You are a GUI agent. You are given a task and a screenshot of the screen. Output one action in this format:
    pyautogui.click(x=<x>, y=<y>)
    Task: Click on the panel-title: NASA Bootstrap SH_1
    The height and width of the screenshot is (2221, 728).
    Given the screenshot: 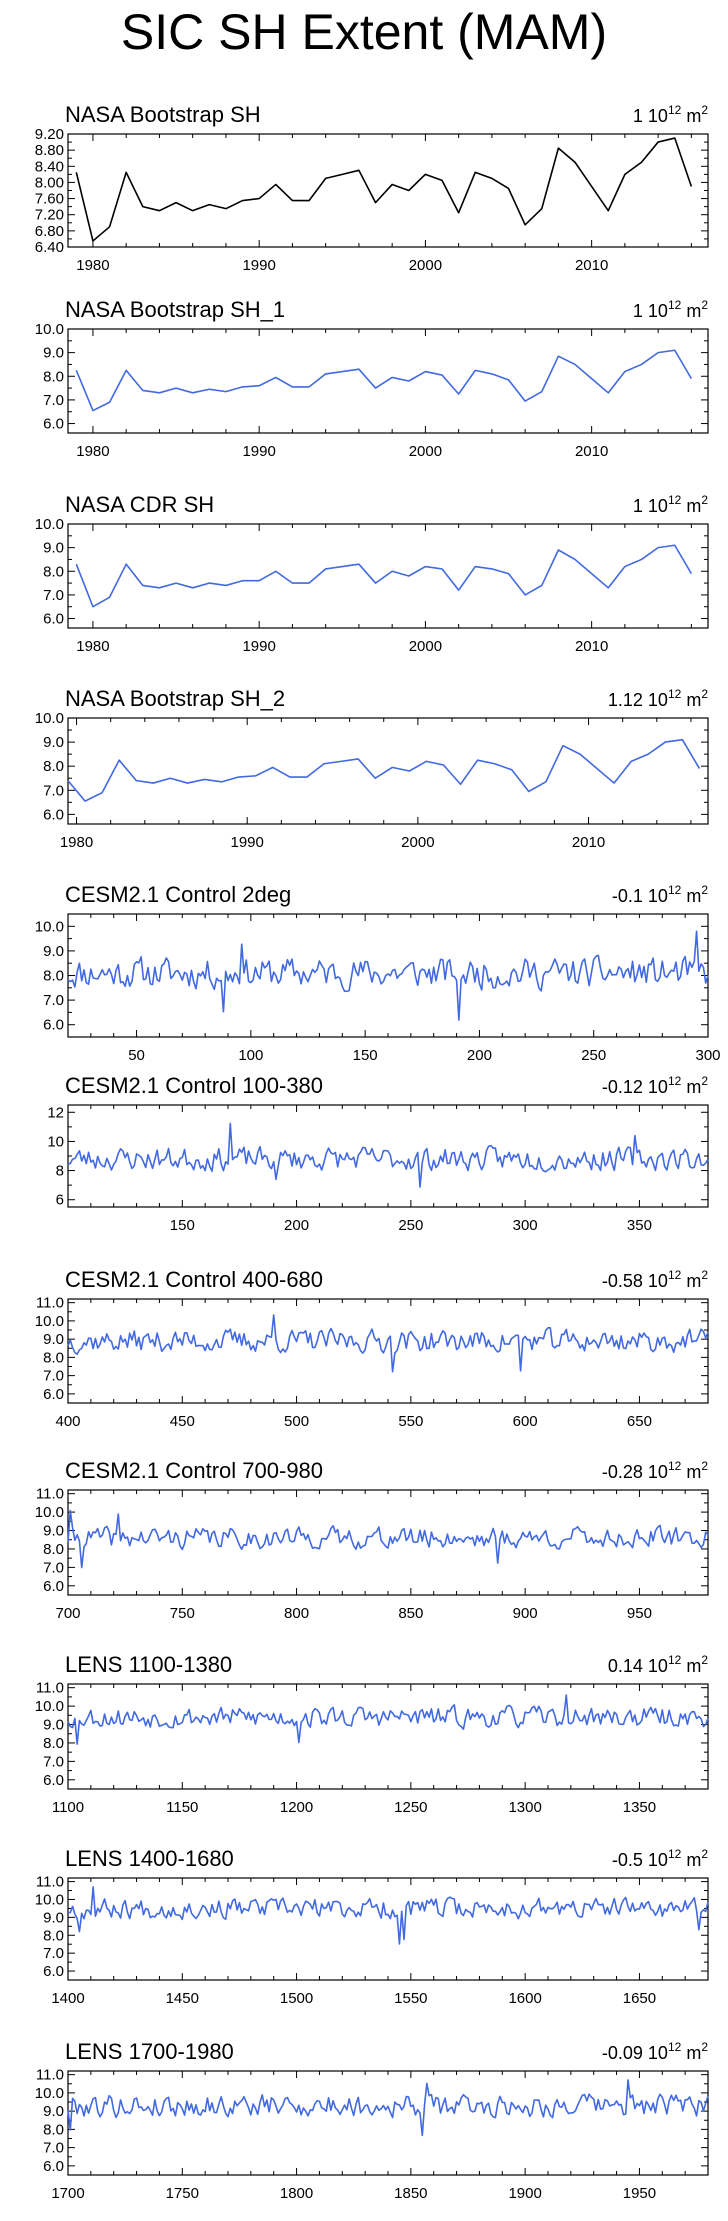 What is the action you would take?
    pyautogui.click(x=175, y=309)
    